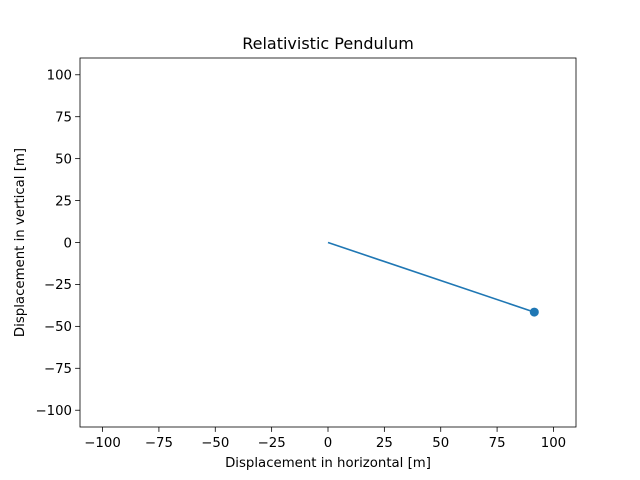  Describe the element at coordinates (68, 243) in the screenshot. I see `y-tick-label: 0` at that location.